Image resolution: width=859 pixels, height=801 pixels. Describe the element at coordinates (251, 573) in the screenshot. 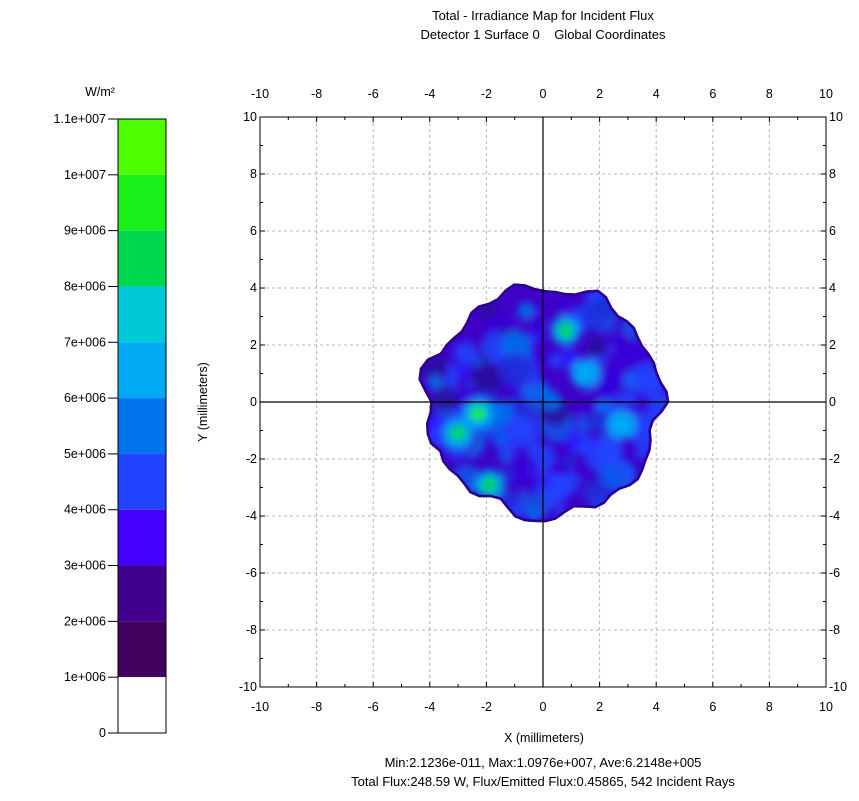

I see `y-tick-label-left: -6` at that location.